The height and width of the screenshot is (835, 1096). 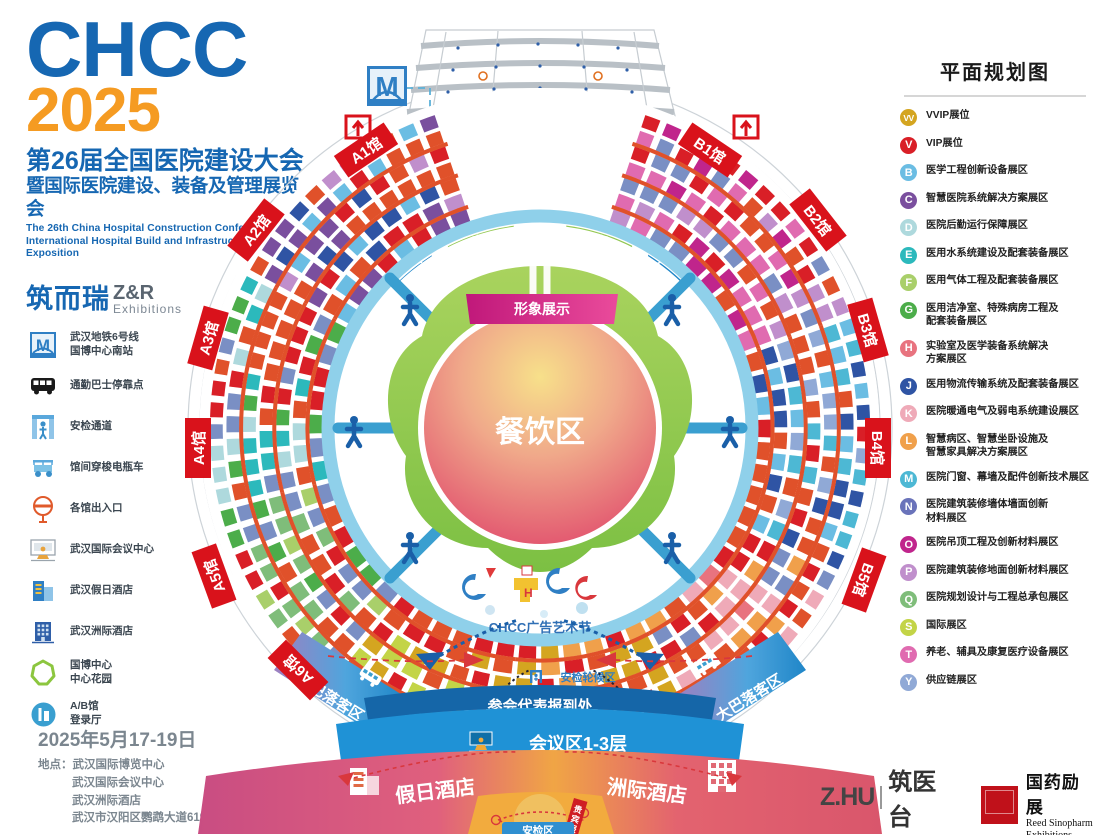 What do you see at coordinates (746, 127) in the screenshot?
I see `hall-entrance-marker-b1` at bounding box center [746, 127].